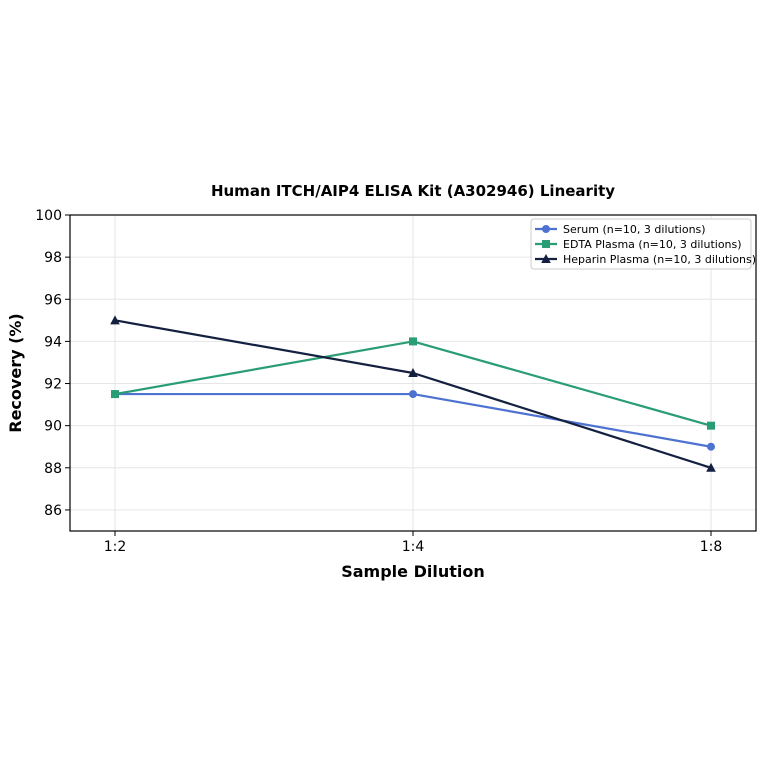 Image resolution: width=764 pixels, height=769 pixels. I want to click on x-axis-label: Sample Dilution, so click(413, 571).